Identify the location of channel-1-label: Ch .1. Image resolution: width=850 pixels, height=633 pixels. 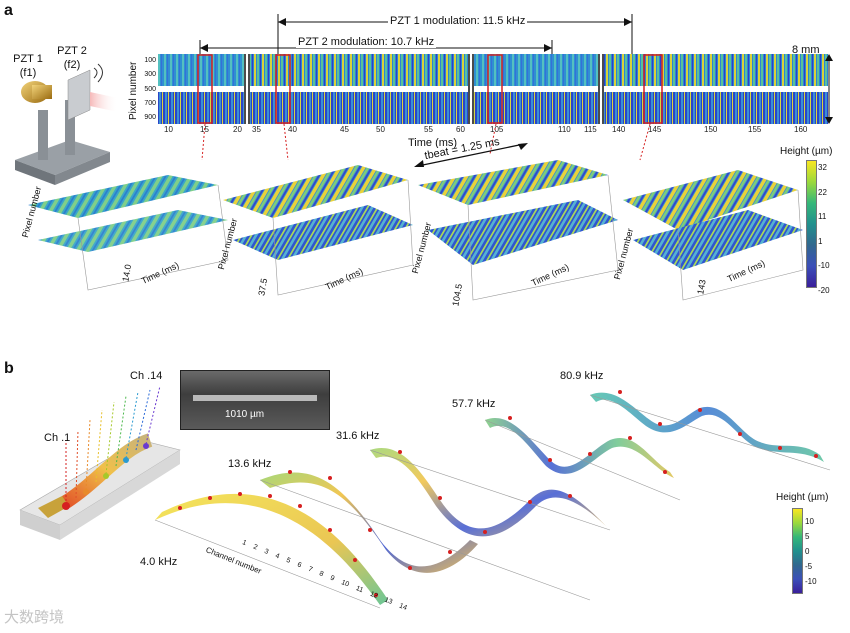
(57, 438).